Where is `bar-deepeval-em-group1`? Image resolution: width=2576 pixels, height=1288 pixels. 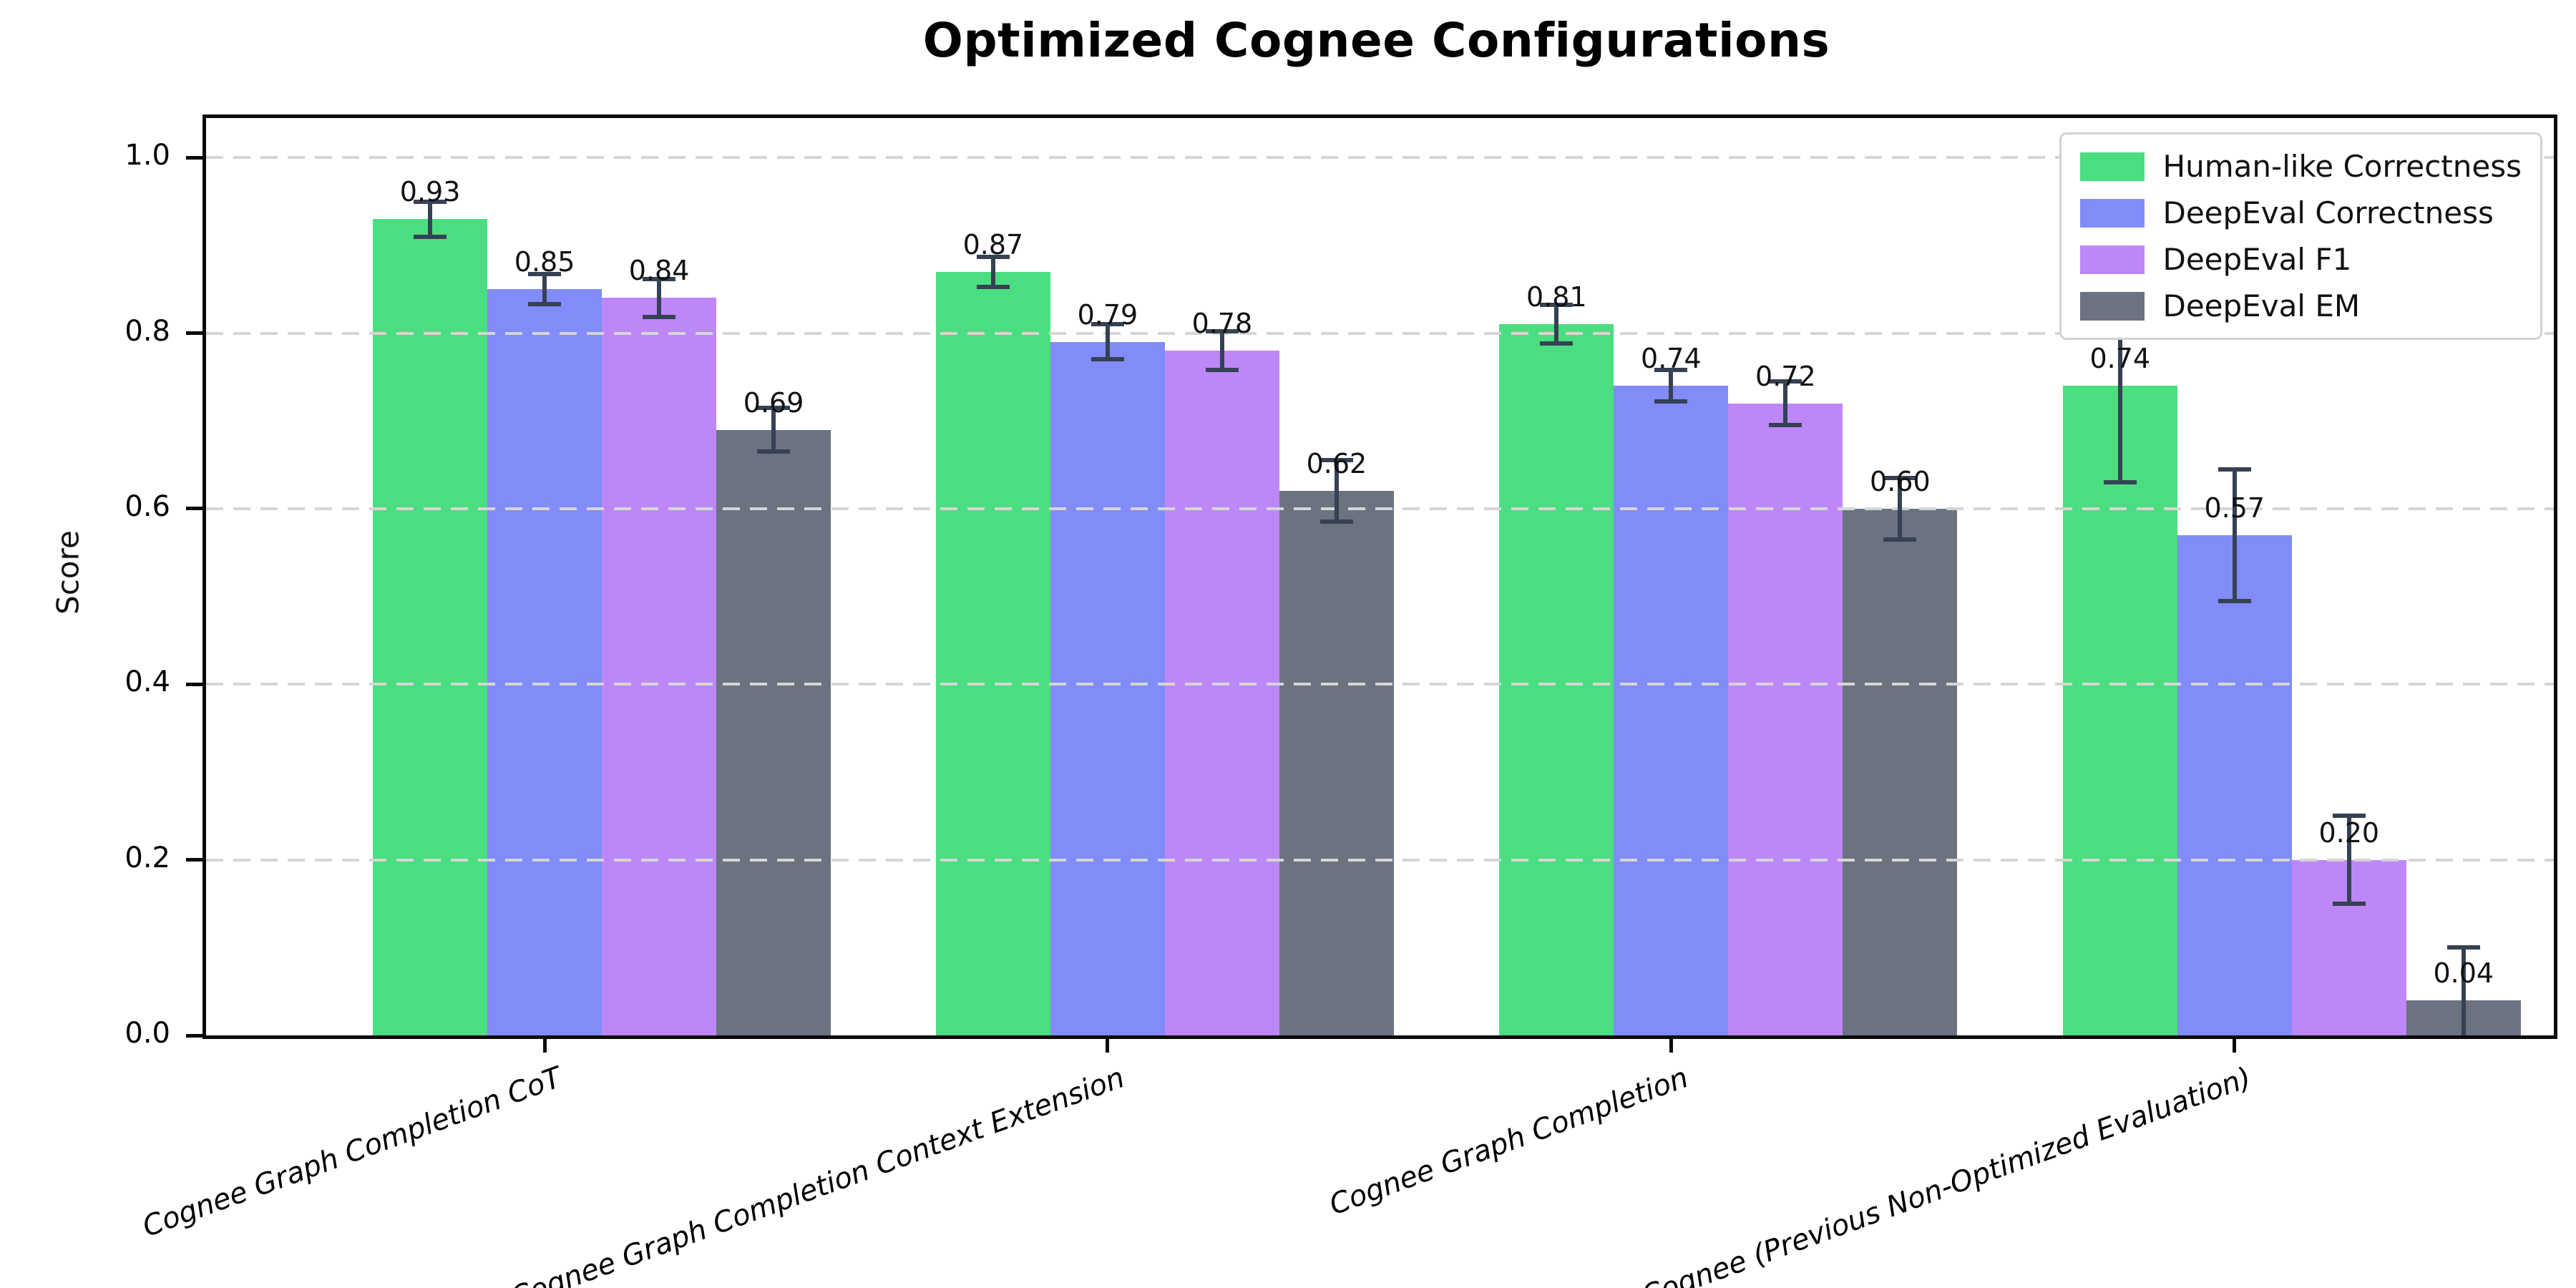
bar-deepeval-em-group1 is located at coordinates (773, 732).